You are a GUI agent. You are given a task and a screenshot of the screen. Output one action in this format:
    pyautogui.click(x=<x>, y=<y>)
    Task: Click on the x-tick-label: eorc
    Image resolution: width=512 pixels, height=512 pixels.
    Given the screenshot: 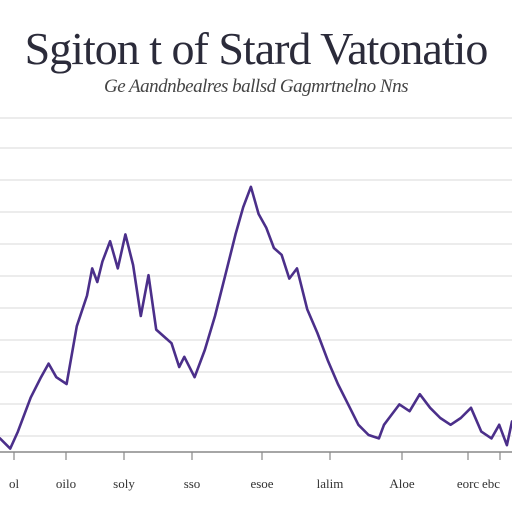 What is the action you would take?
    pyautogui.click(x=468, y=483)
    